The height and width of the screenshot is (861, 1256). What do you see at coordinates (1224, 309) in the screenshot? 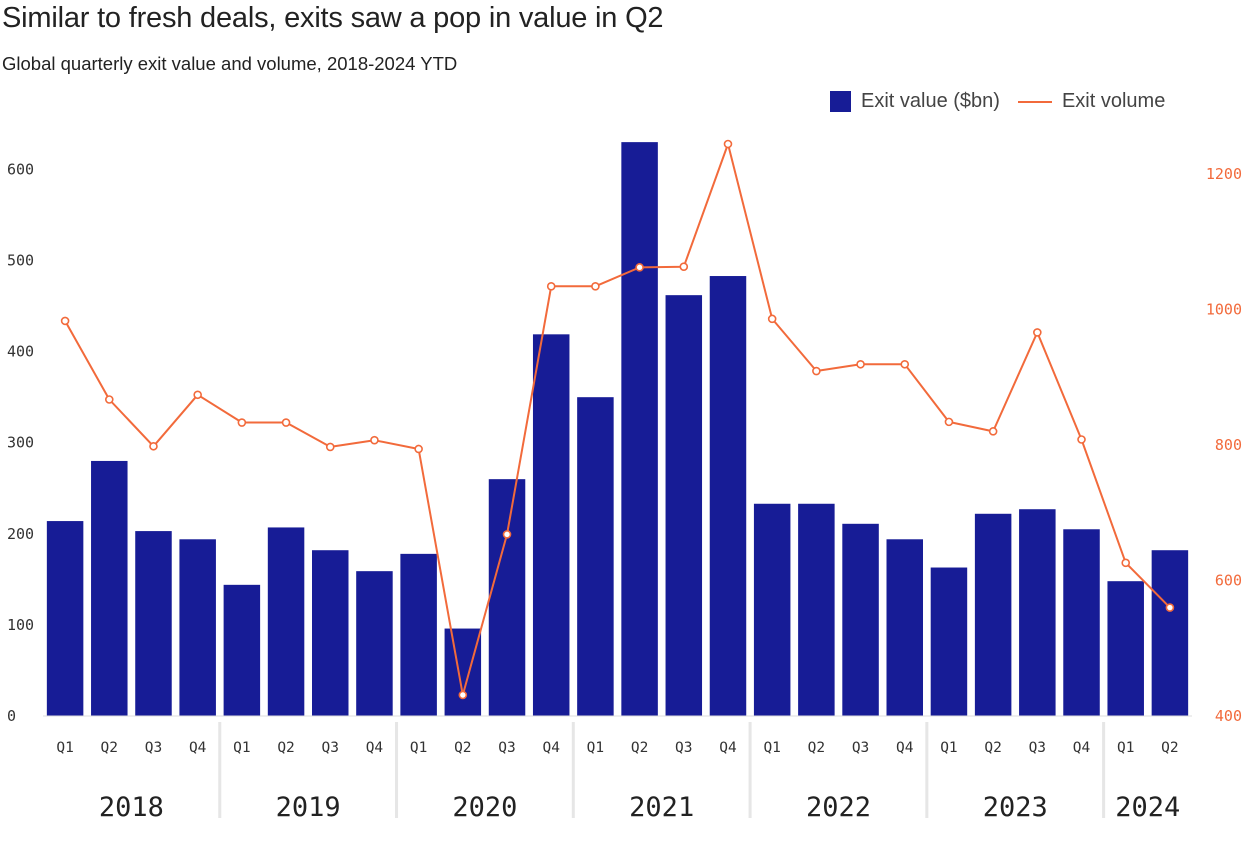
I see `y-right-tick-label: 1000` at bounding box center [1224, 309].